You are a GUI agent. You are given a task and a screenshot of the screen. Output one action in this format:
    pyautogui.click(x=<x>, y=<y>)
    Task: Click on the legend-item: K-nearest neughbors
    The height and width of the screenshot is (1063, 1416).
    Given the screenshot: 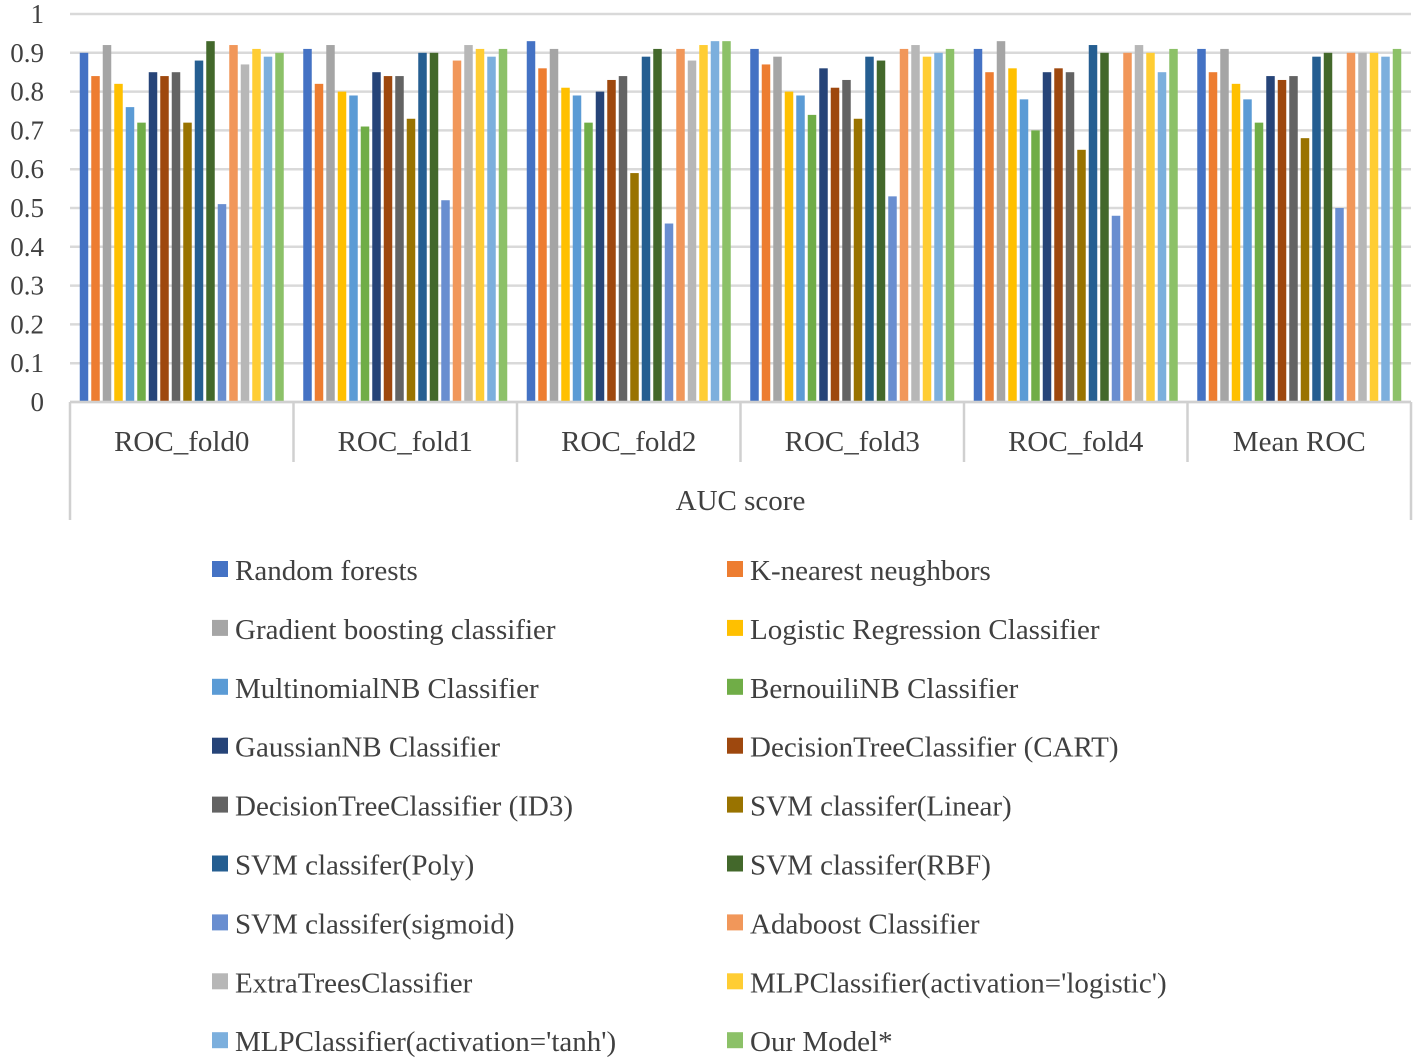 What is the action you would take?
    pyautogui.click(x=859, y=571)
    